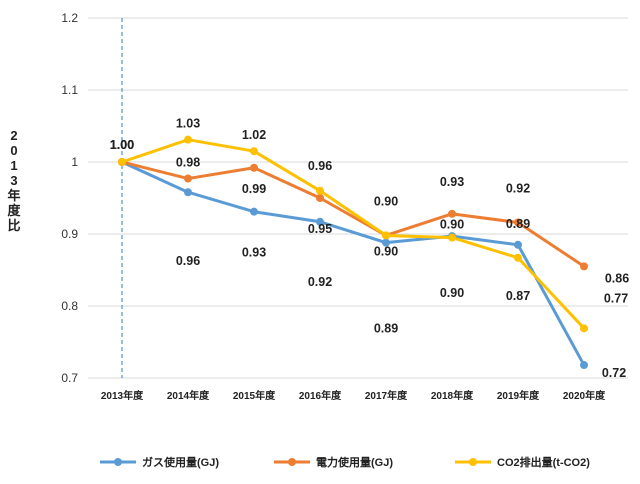 This screenshot has height=484, width=640. I want to click on y-tick-label: 1.2, so click(69, 18).